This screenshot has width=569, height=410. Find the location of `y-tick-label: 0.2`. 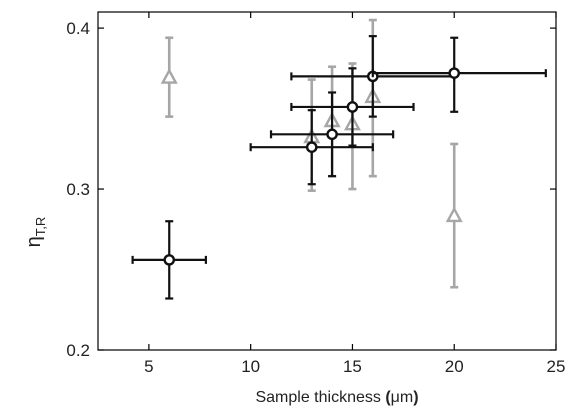

y-tick-label: 0.2 is located at coordinates (78, 350).